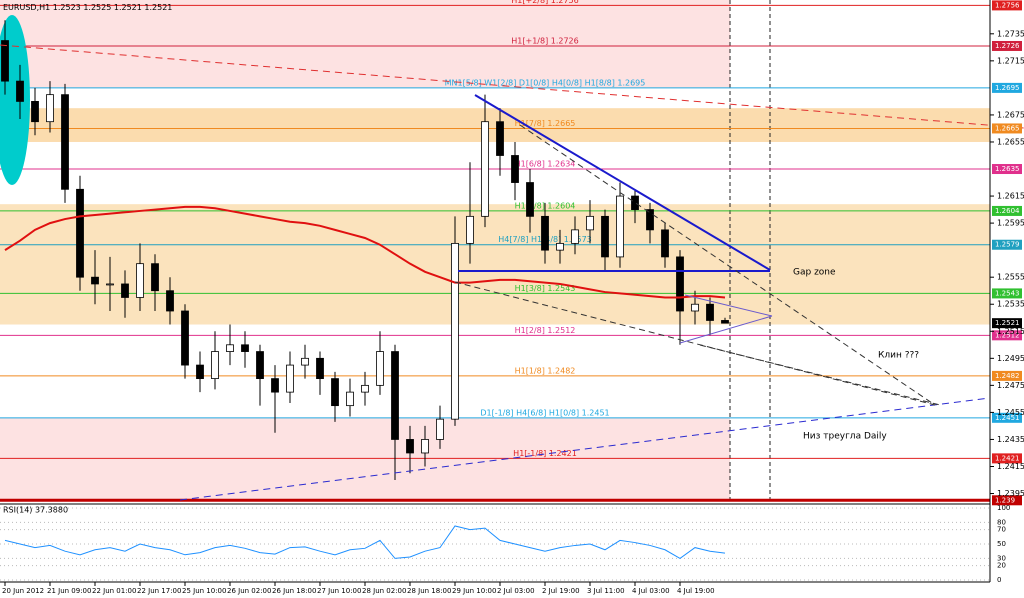  What do you see at coordinates (249, 591) in the screenshot?
I see `x-tick-label: 26 Jun 02:00` at bounding box center [249, 591].